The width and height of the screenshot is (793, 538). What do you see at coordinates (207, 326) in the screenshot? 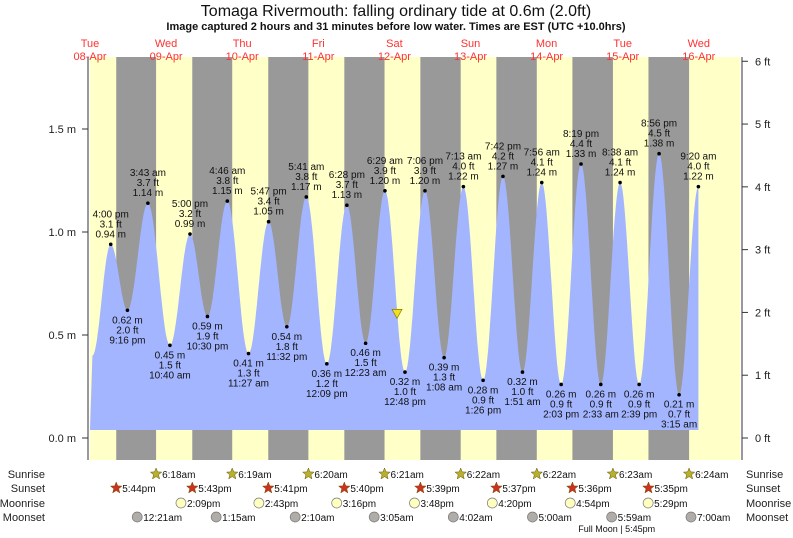
I see `low-tide-label: 0.59 m` at bounding box center [207, 326].